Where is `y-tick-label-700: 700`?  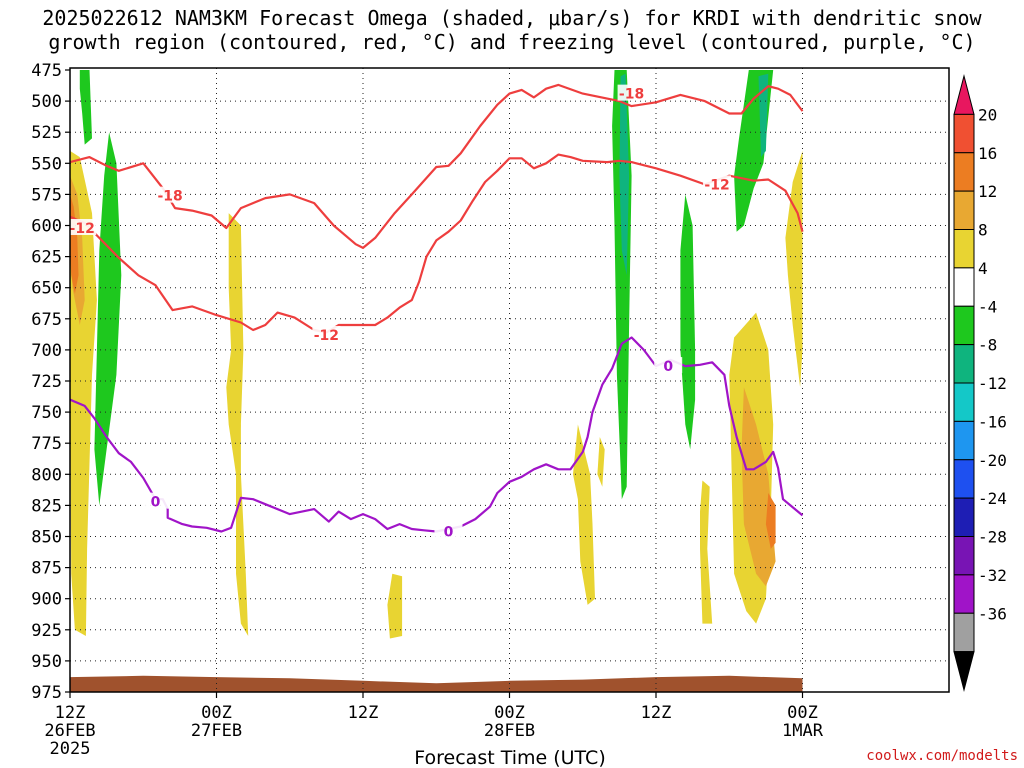
y-tick-label-700: 700 is located at coordinates (46, 351).